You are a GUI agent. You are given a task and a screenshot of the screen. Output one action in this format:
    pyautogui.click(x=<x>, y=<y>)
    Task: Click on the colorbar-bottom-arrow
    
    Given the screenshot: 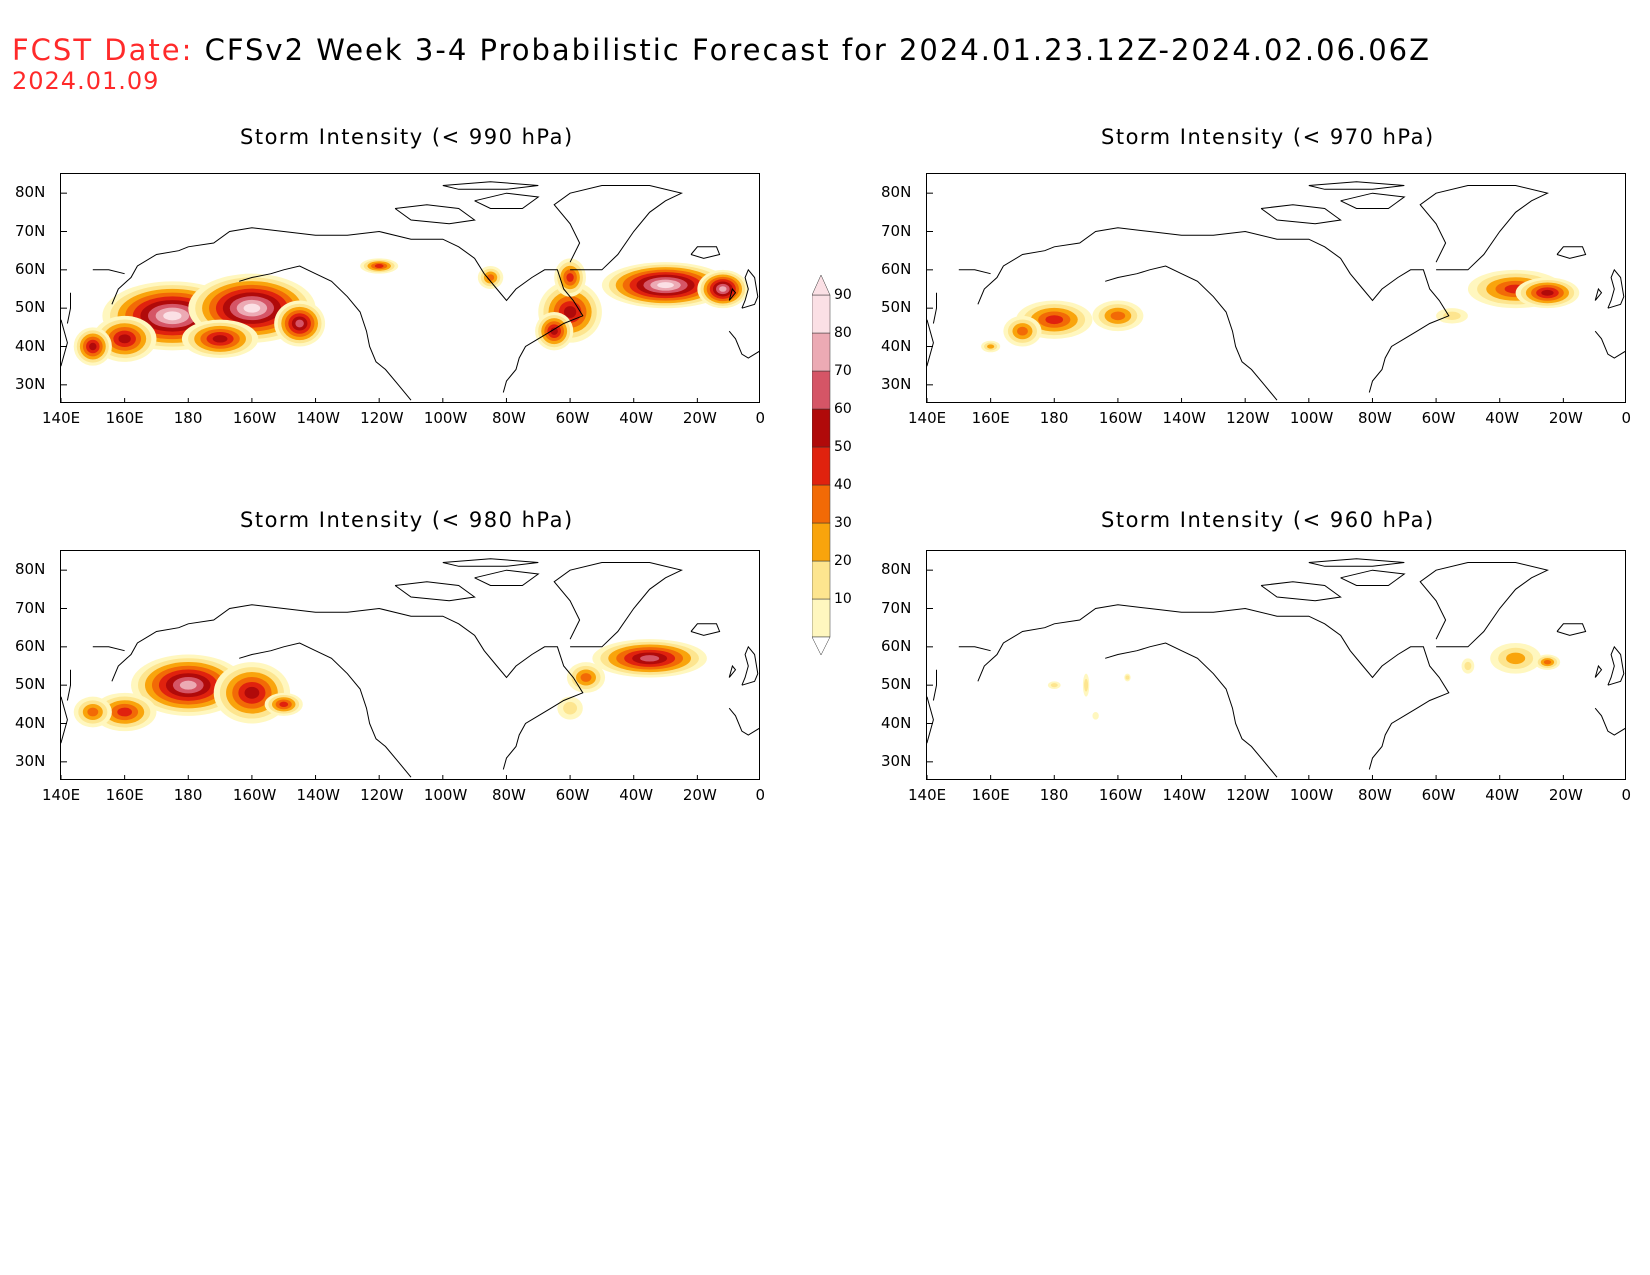 What is the action you would take?
    pyautogui.click(x=821, y=646)
    